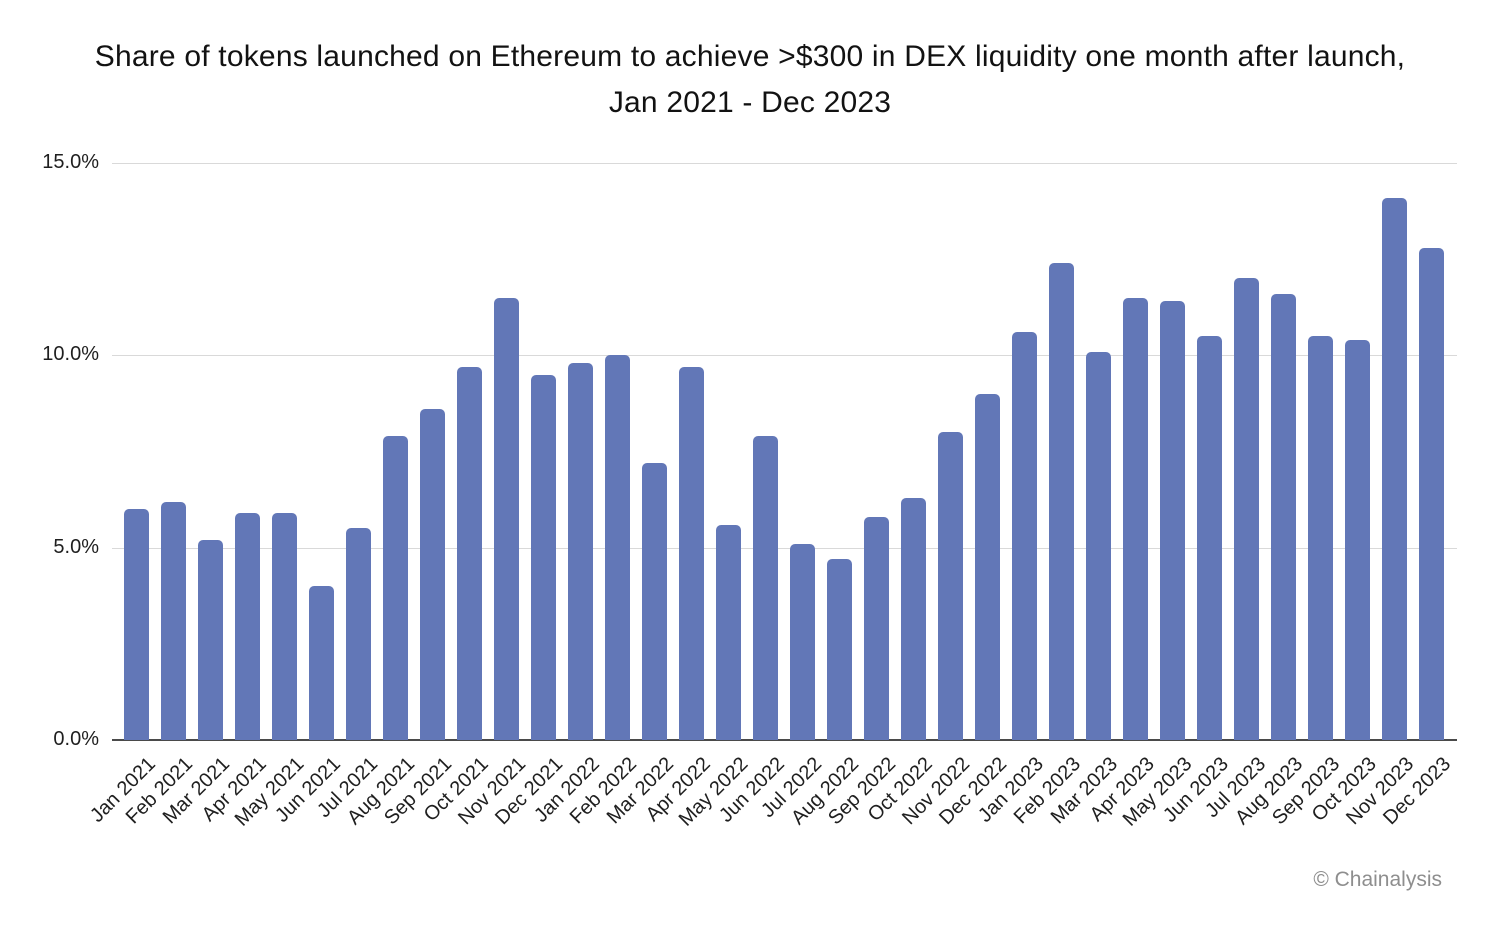 The width and height of the screenshot is (1500, 944). I want to click on bar-Jul-2022, so click(802, 641).